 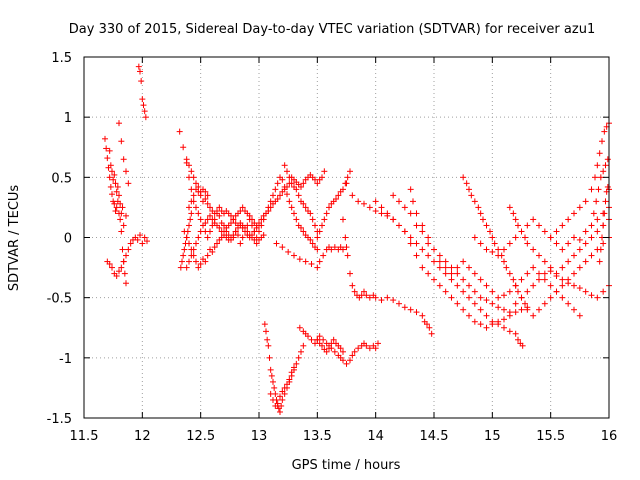 I want to click on y-tick-label: -1.5, so click(x=59, y=419).